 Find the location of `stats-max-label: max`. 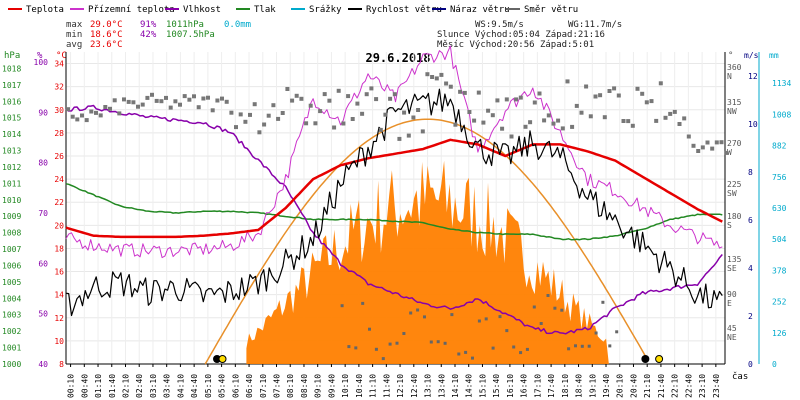

stats-max-label: max is located at coordinates (74, 25).